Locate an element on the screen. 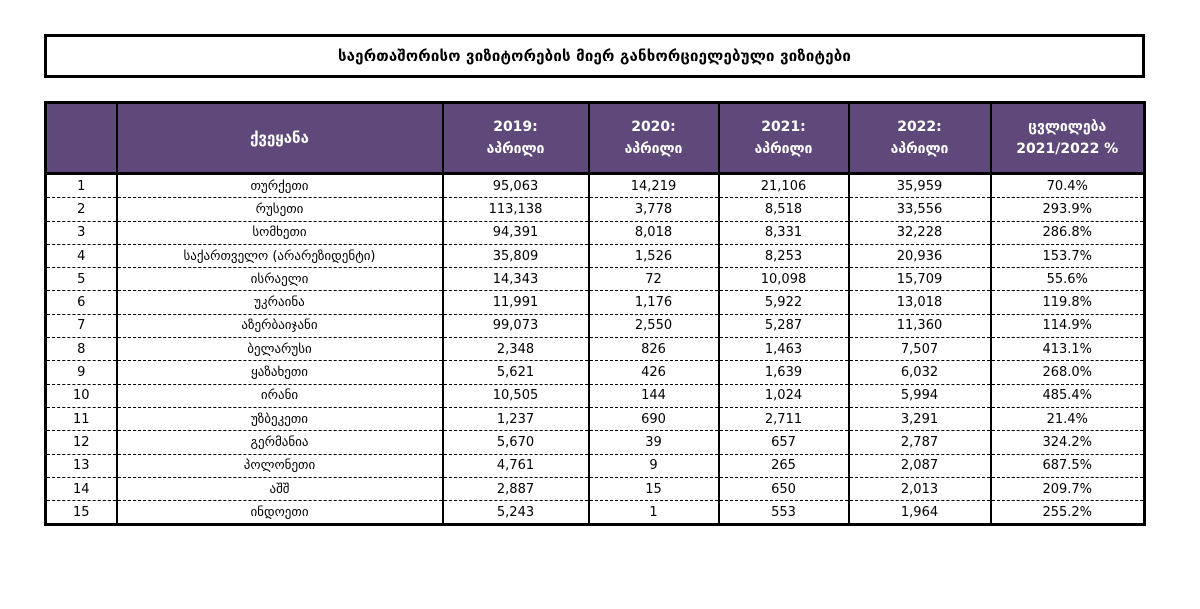 Image resolution: width=1200 pixels, height=609 pixels. cell-2020: 1,526 is located at coordinates (653, 256).